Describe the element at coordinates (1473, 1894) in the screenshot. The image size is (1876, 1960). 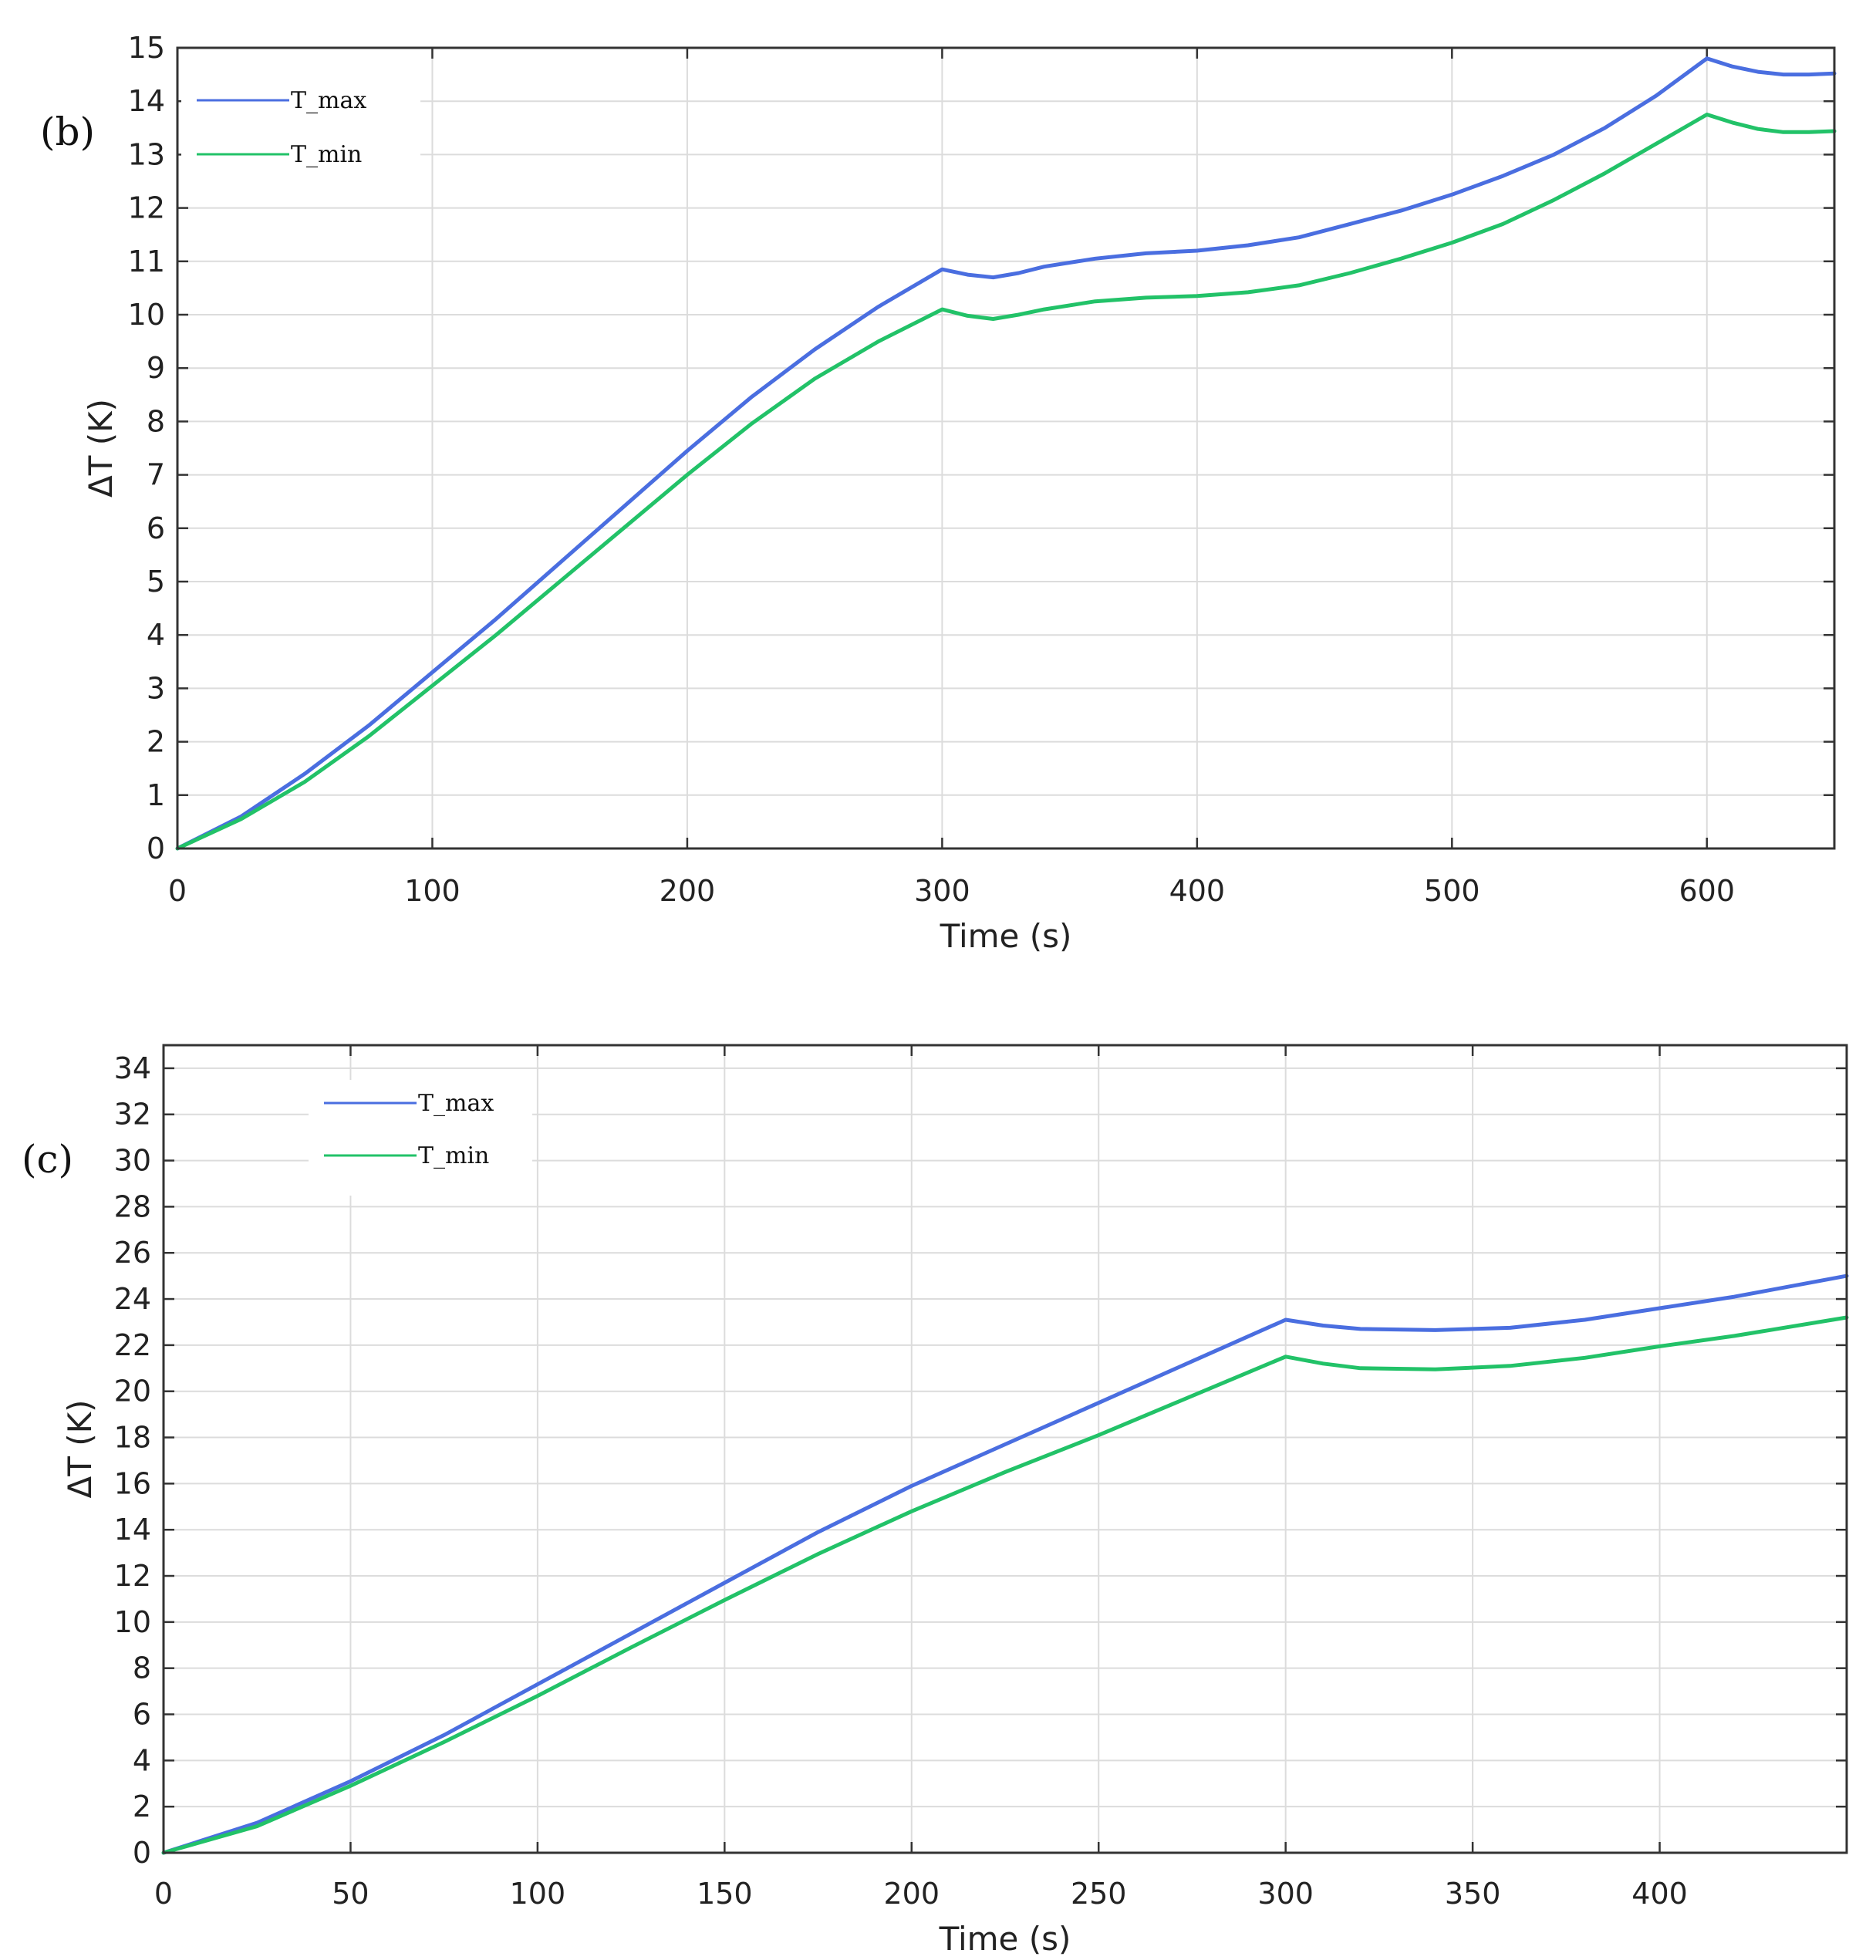
I see `x-tick-label: 350` at that location.